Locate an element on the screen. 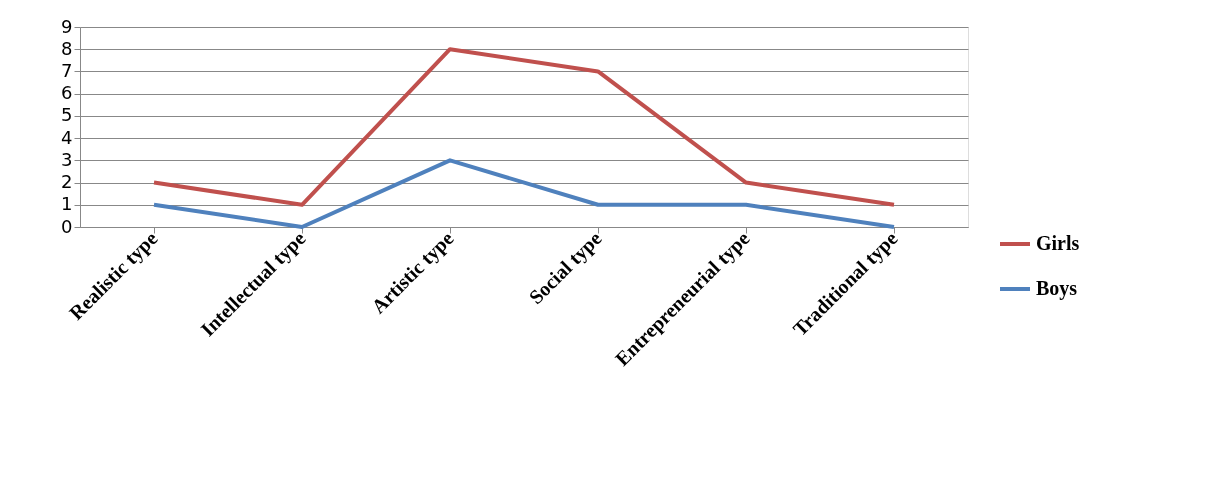  y-tick-label: 9 is located at coordinates (67, 26).